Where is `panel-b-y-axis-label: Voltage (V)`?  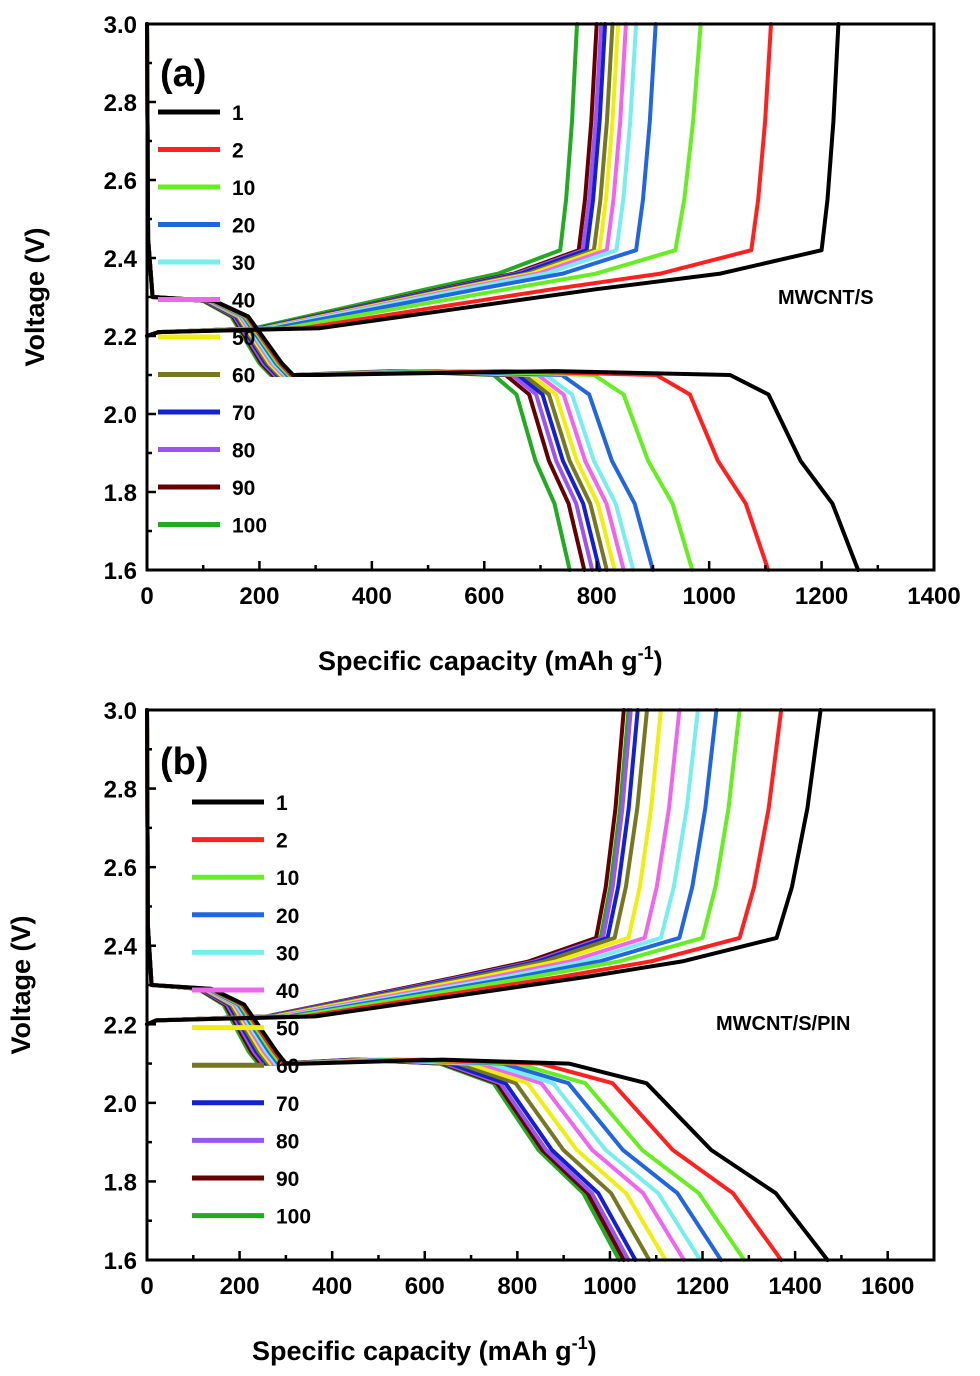 panel-b-y-axis-label: Voltage (V) is located at coordinates (21, 984).